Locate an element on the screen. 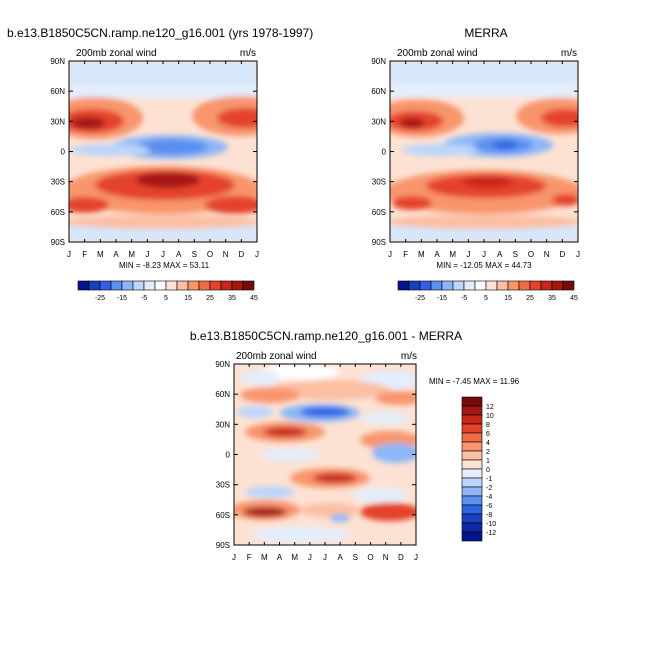 Image resolution: width=654 pixels, height=654 pixels. panel-merra-title: MERRA is located at coordinates (485, 33).